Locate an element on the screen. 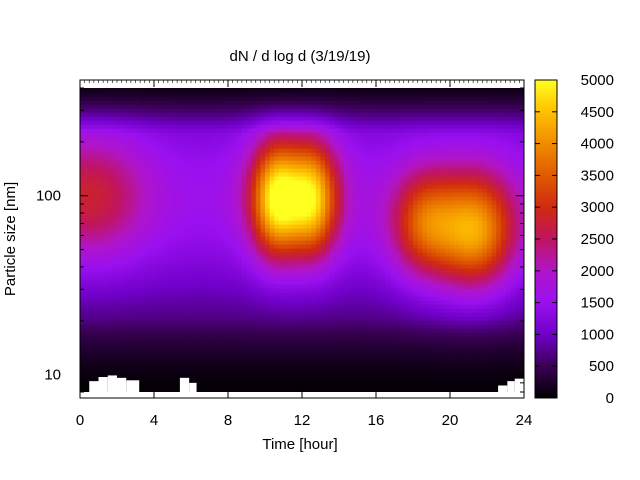 This screenshot has width=640, height=480. chart-title: dN / d log d (3/19/19) is located at coordinates (300, 56).